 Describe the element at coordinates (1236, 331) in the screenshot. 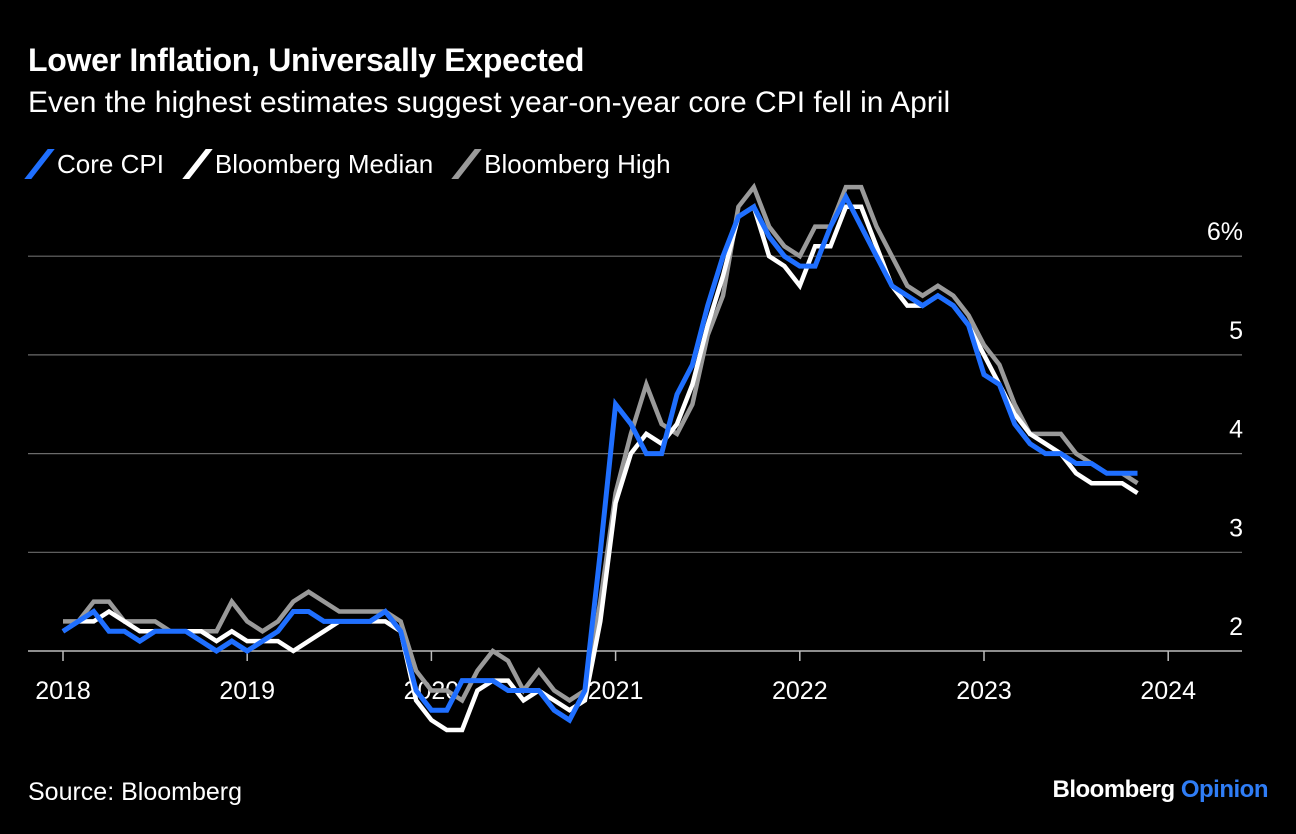

I see `y-tick-label: 5` at that location.